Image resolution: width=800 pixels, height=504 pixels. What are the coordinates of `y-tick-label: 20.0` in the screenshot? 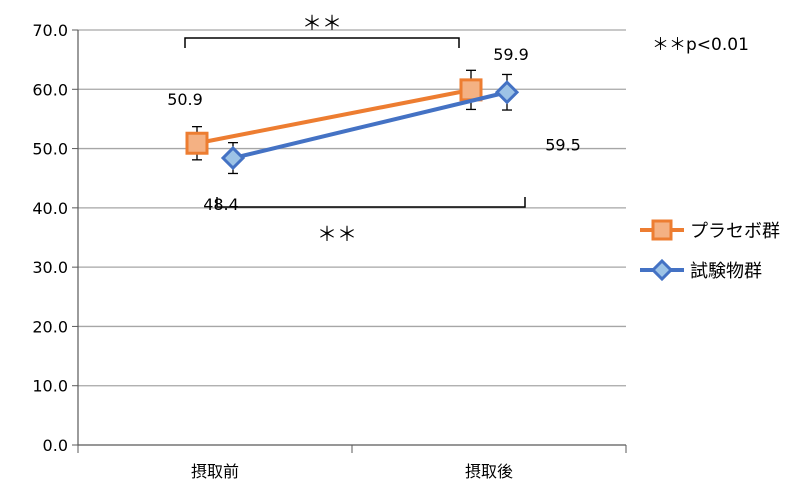 It's located at (50, 326).